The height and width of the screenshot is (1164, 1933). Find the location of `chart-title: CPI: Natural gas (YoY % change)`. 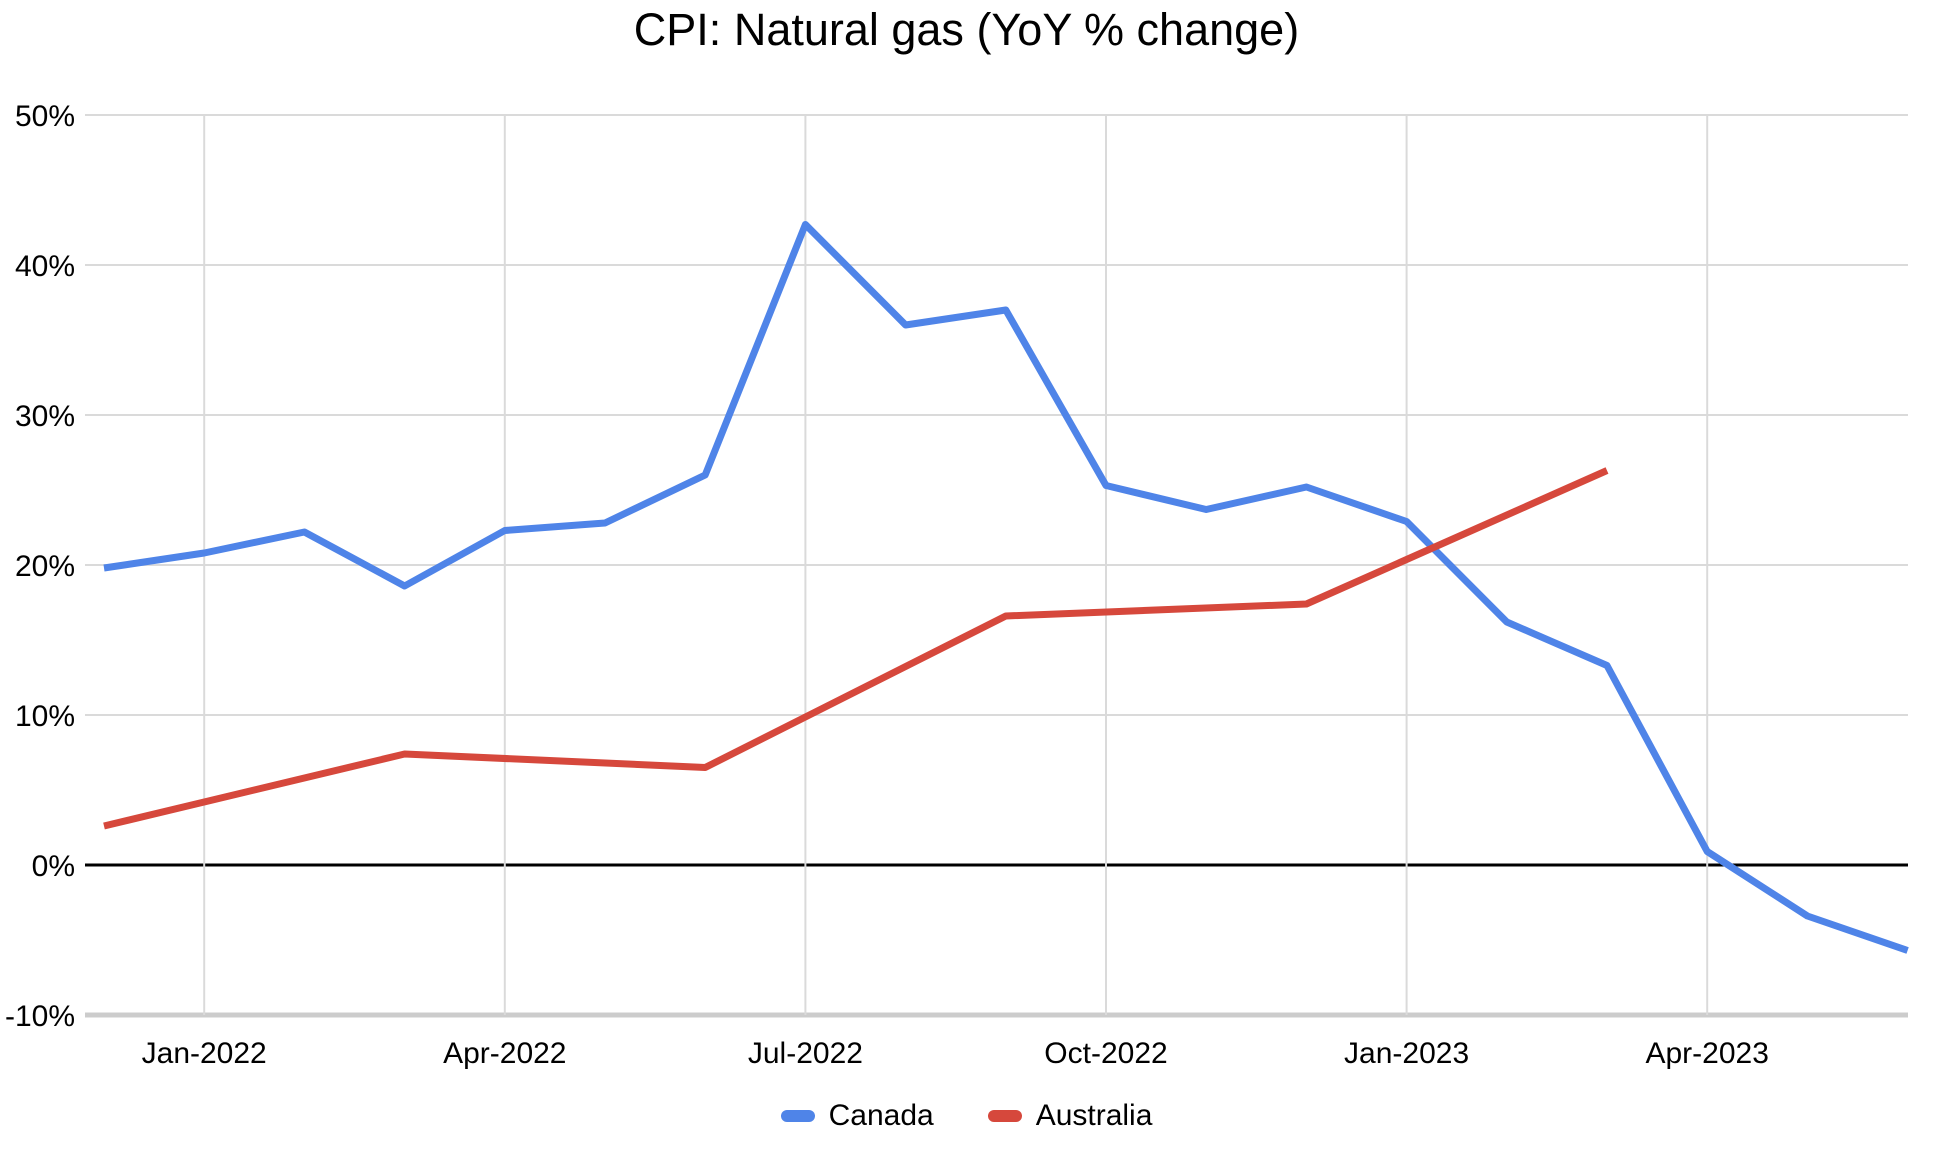

chart-title: CPI: Natural gas (YoY % change) is located at coordinates (966, 29).